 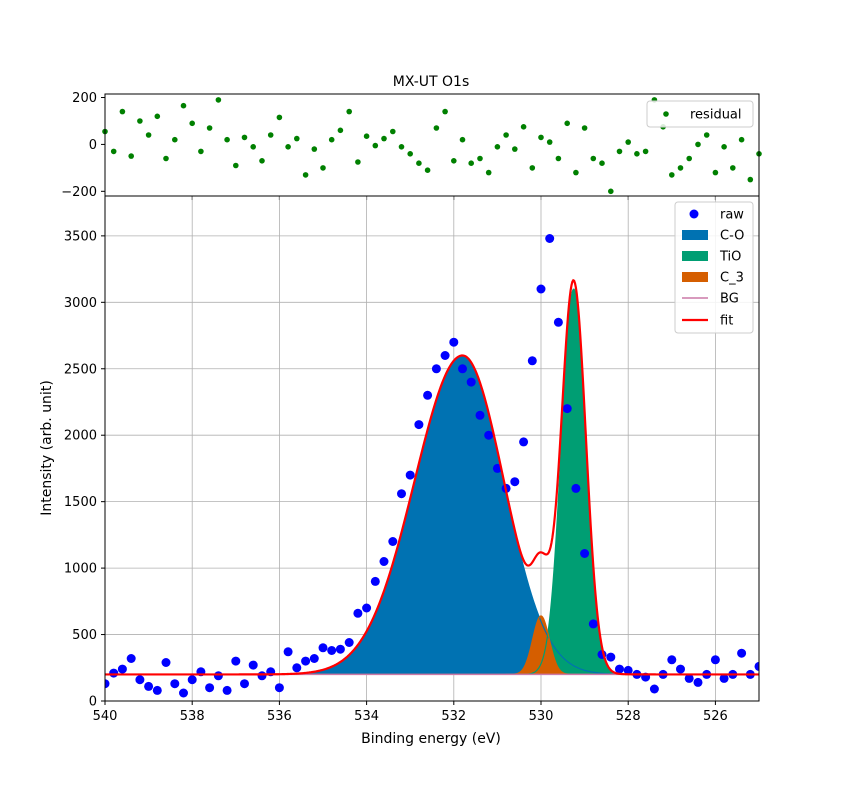 What do you see at coordinates (716, 115) in the screenshot?
I see `residual-legend-label: residual` at bounding box center [716, 115].